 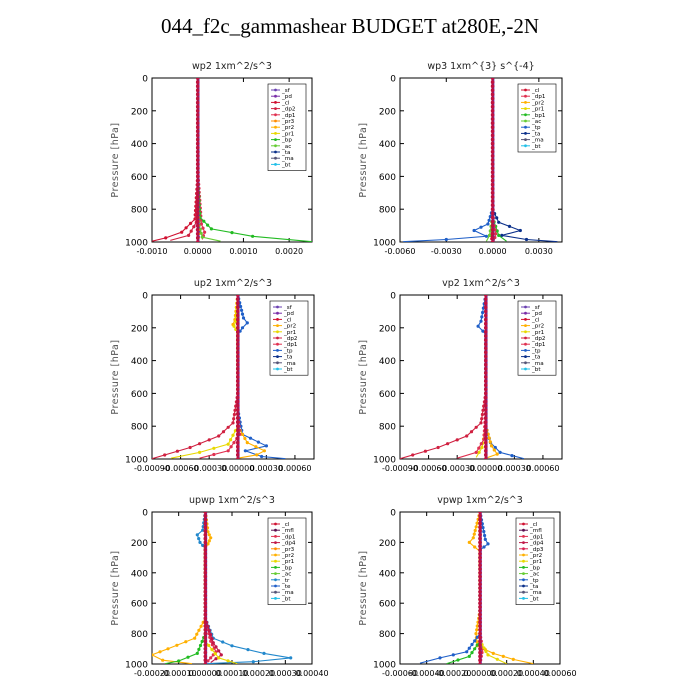 What do you see at coordinates (538, 116) in the screenshot?
I see `legend-label: _bp1` at bounding box center [538, 116].